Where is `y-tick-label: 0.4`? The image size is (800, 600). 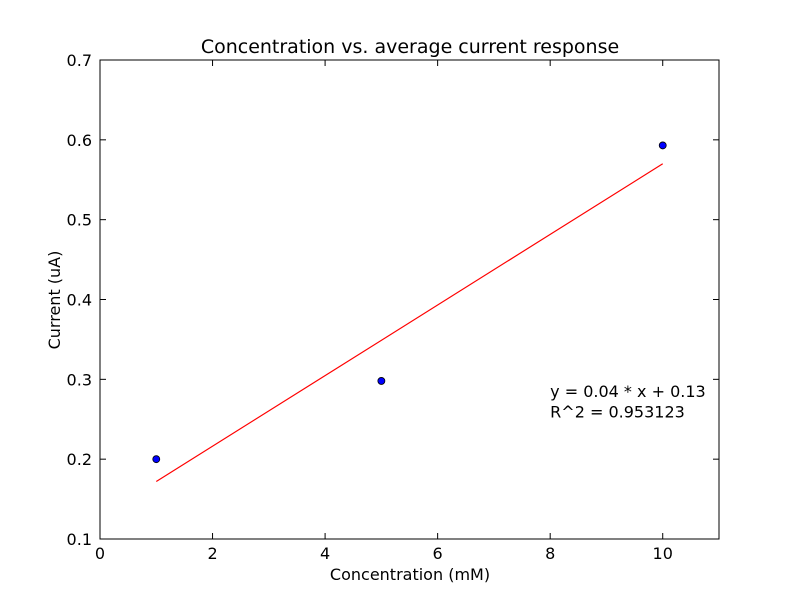
y-tick-label: 0.4 is located at coordinates (79, 300).